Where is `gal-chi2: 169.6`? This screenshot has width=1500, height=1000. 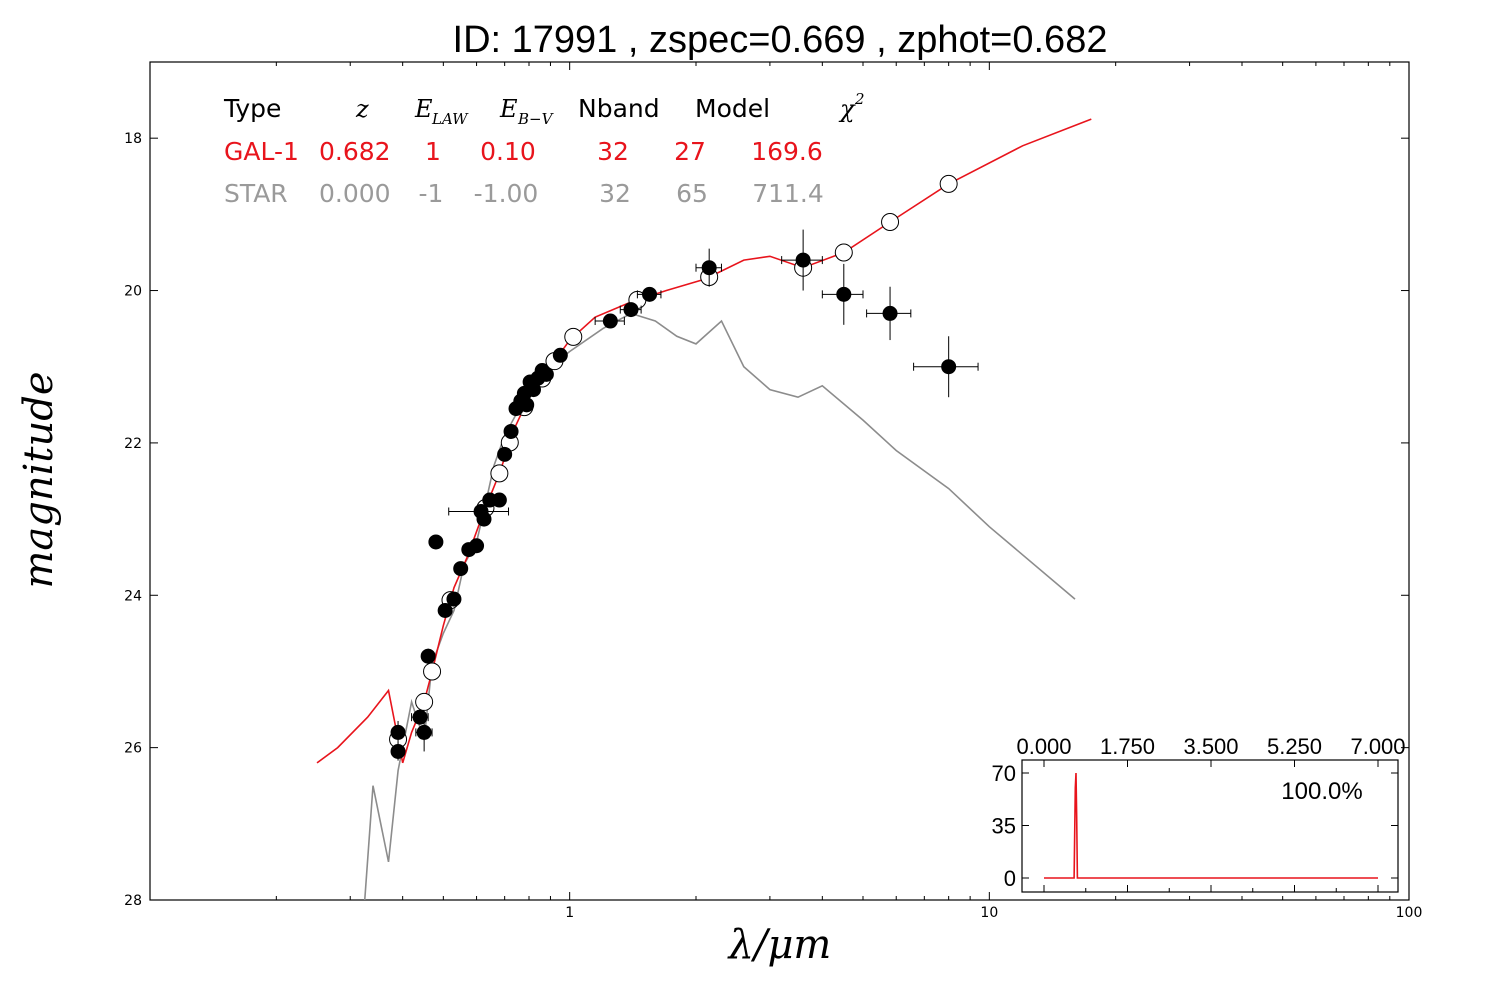 gal-chi2: 169.6 is located at coordinates (787, 151).